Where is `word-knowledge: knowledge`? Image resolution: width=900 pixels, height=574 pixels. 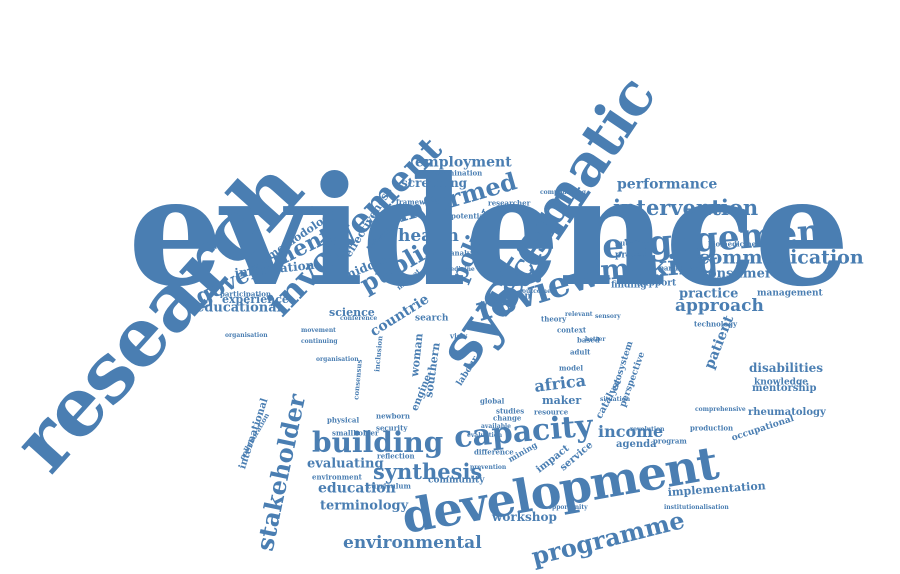 word-knowledge: knowledge is located at coordinates (781, 382).